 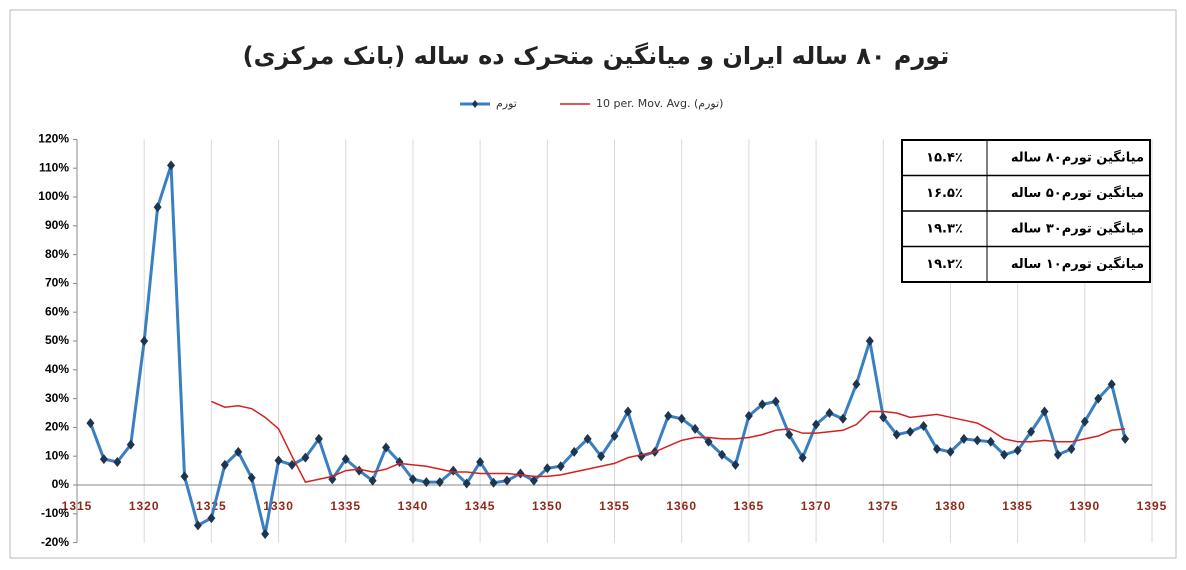 What do you see at coordinates (1084, 506) in the screenshot?
I see `x-tick-label: 1390` at bounding box center [1084, 506].